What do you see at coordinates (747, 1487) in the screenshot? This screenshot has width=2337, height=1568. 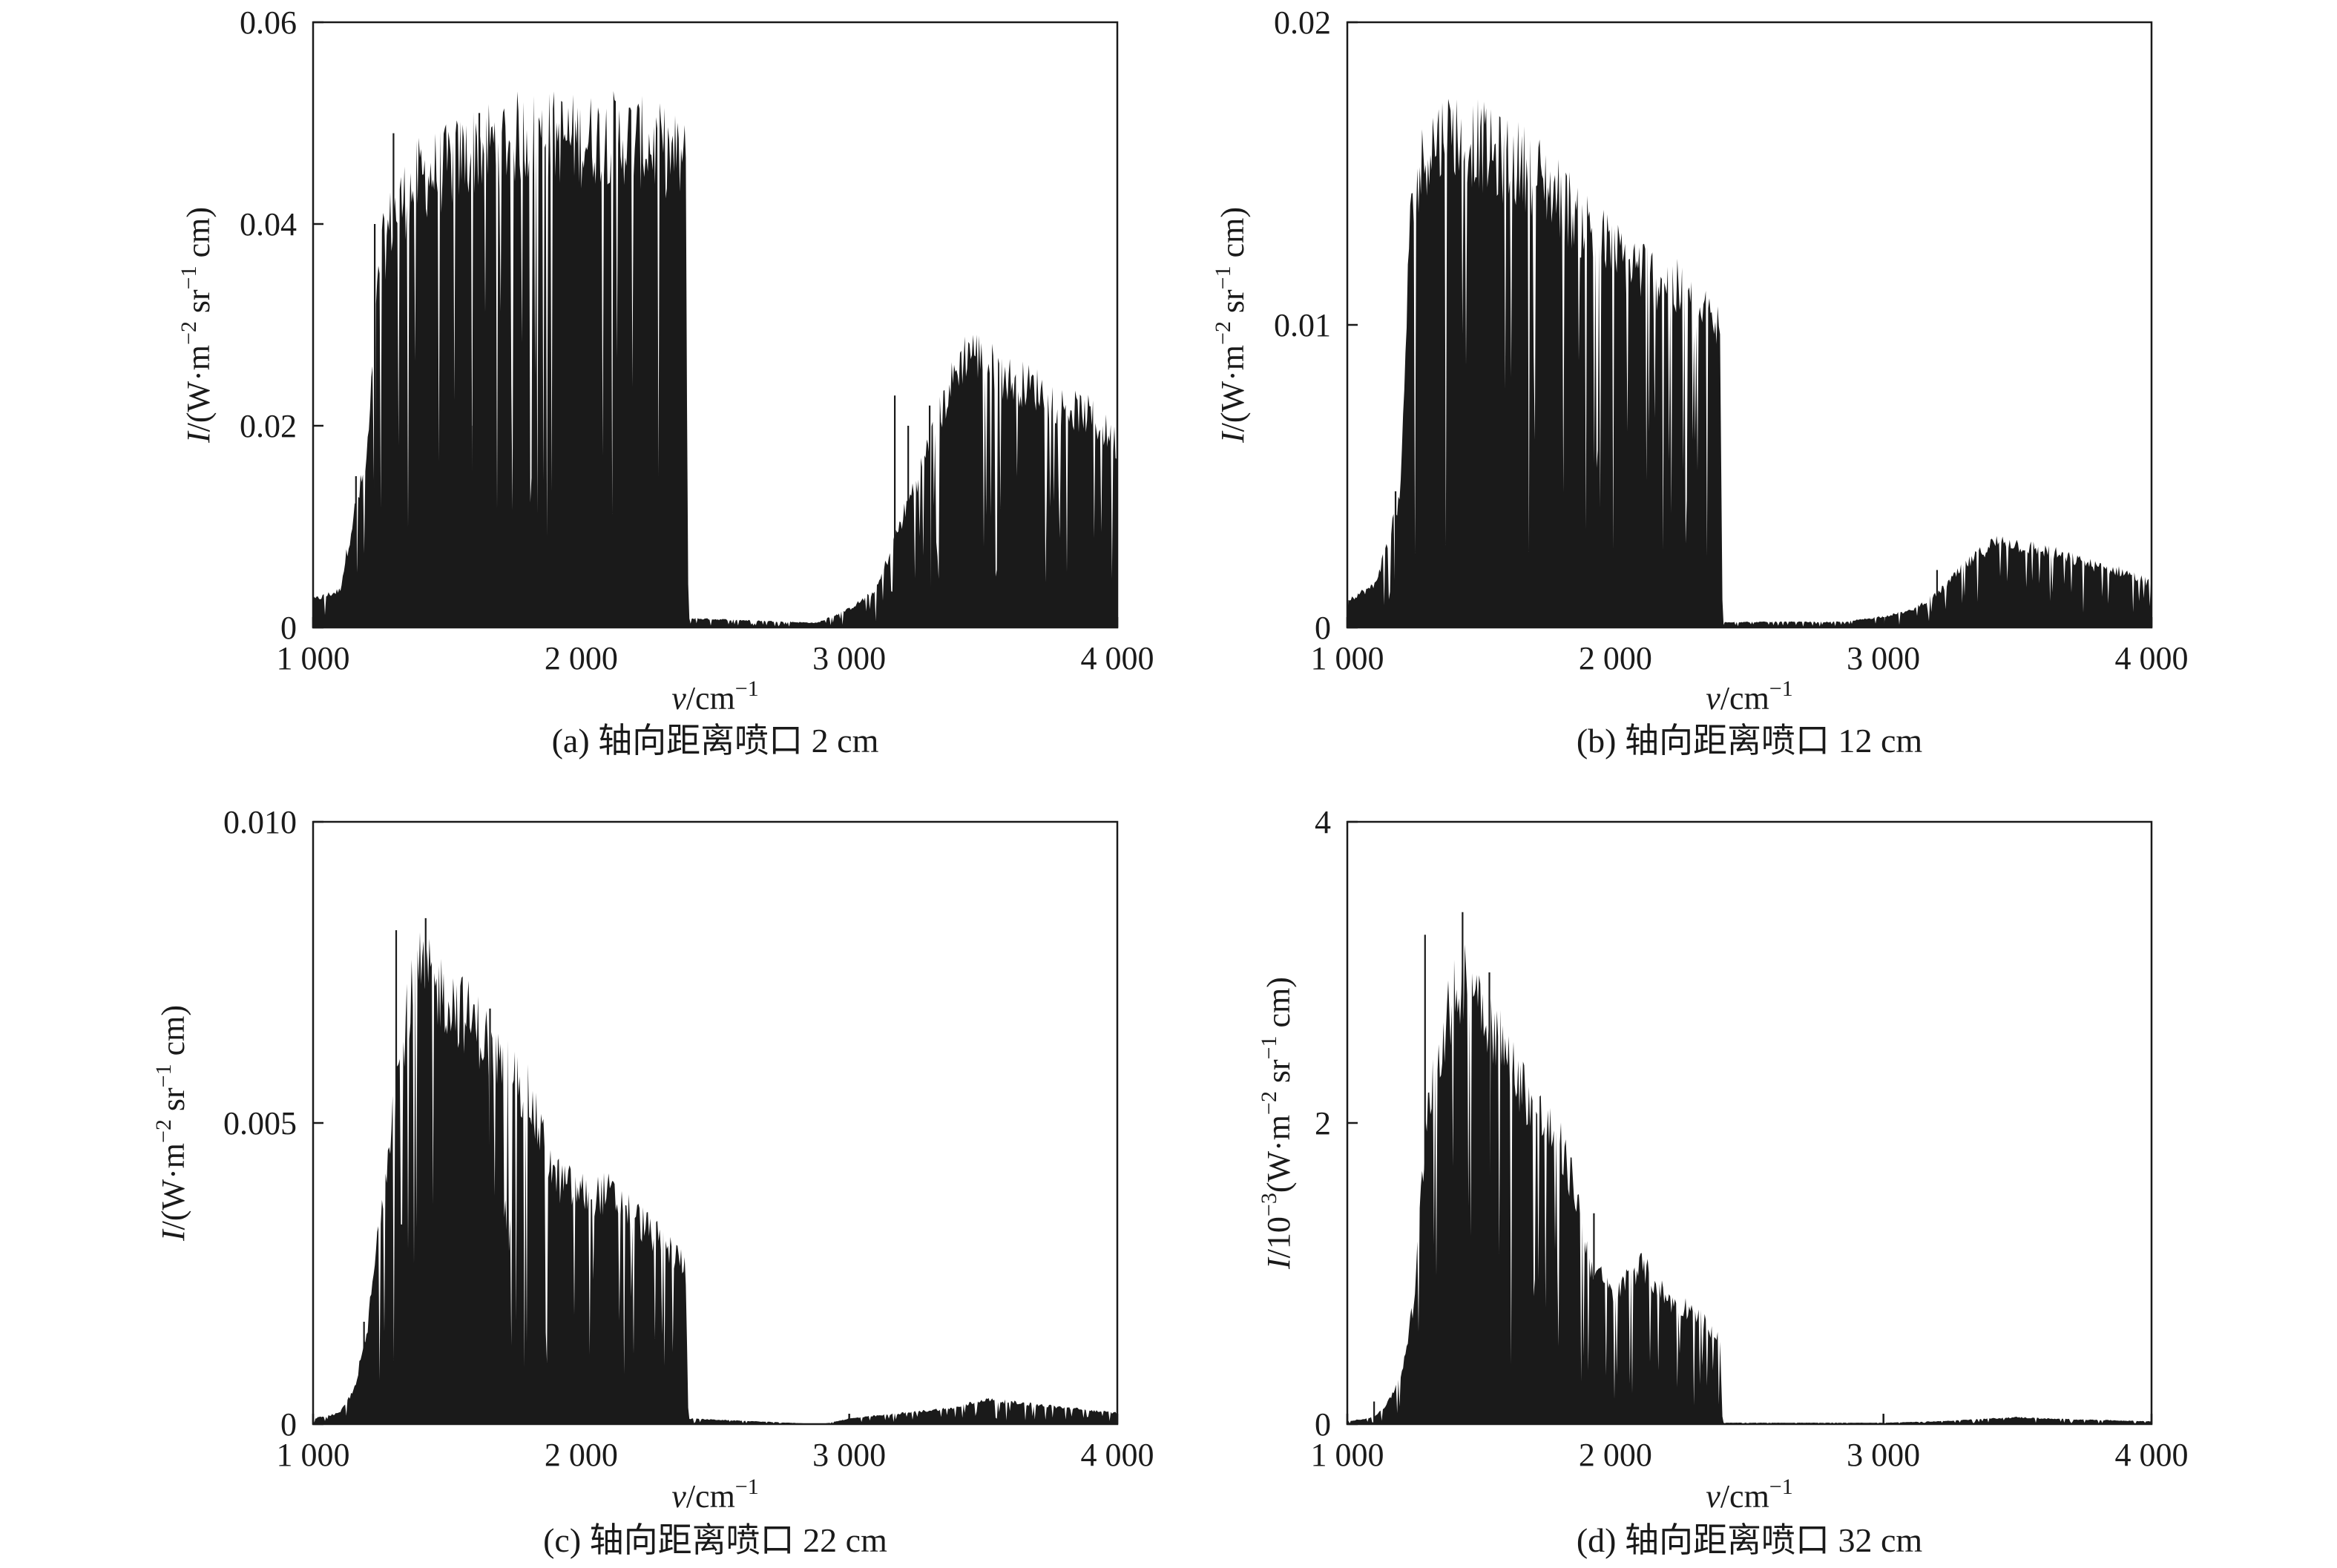 I see `x-axis-sup-c: −1` at bounding box center [747, 1487].